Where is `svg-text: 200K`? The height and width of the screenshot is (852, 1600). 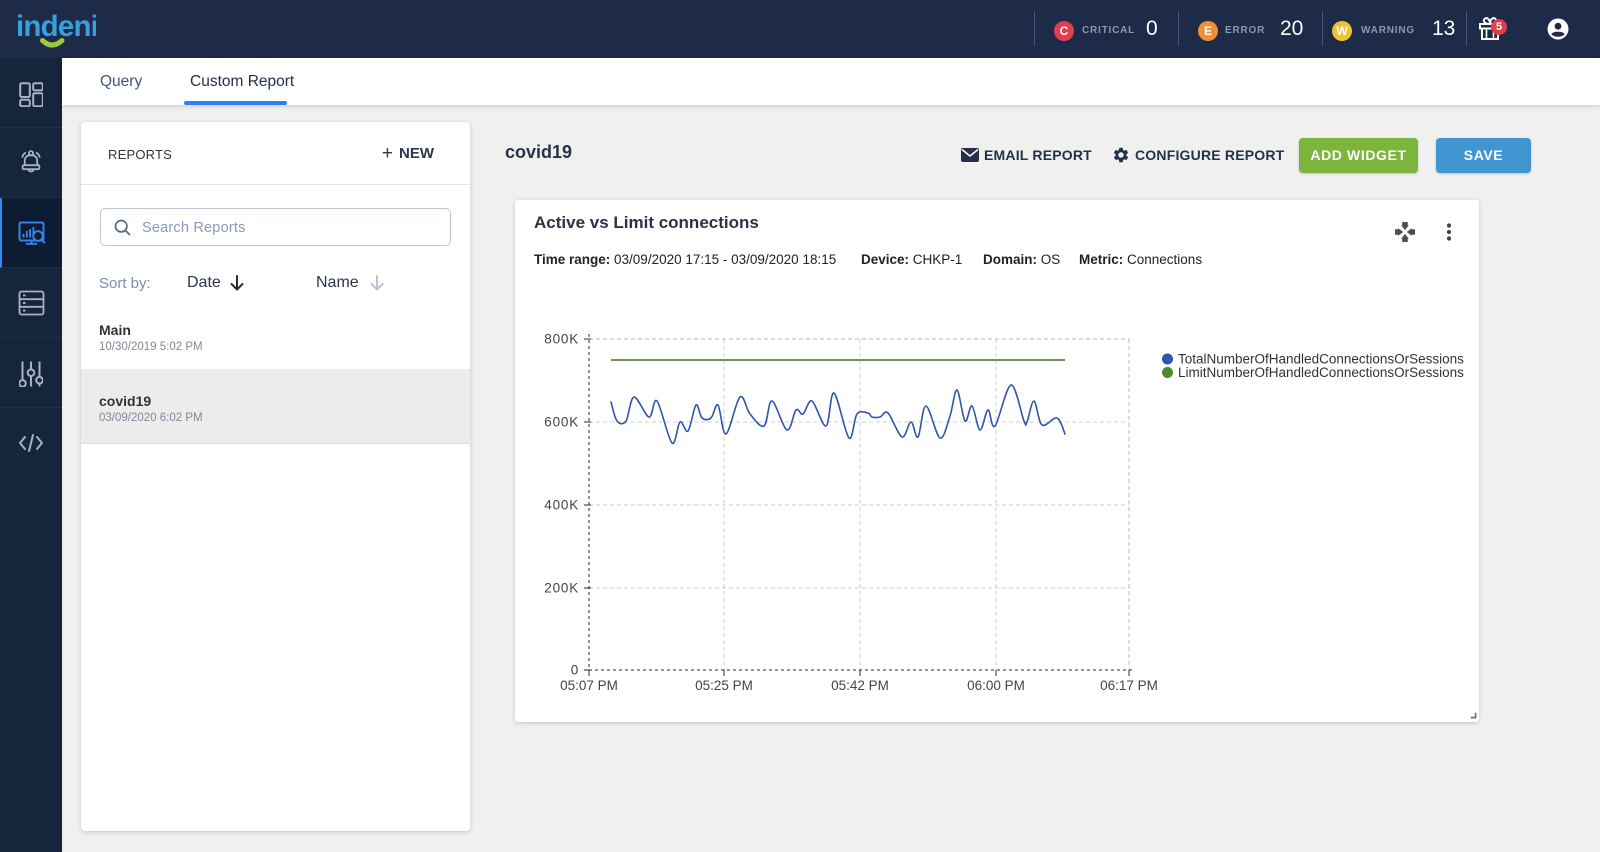 svg-text: 200K is located at coordinates (561, 588).